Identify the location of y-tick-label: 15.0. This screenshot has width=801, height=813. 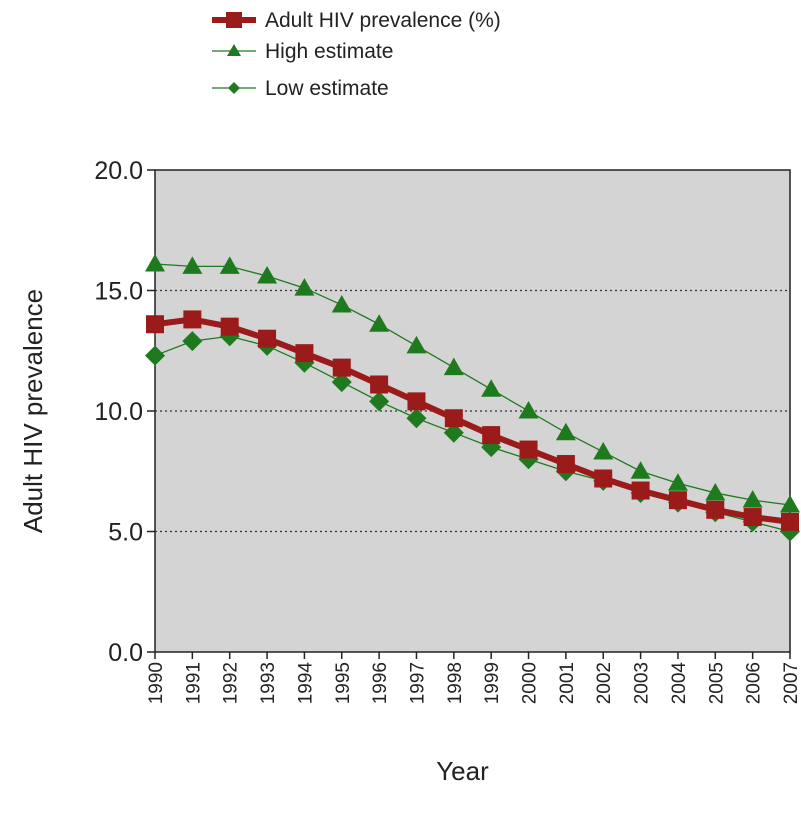
(118, 292).